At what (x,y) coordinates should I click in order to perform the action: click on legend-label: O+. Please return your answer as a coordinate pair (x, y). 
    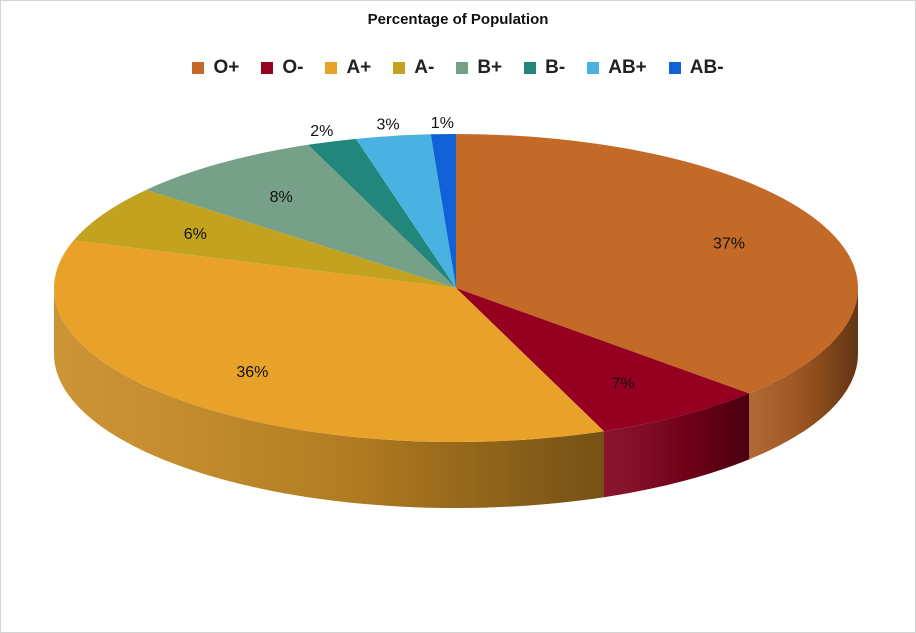
    Looking at the image, I should click on (226, 67).